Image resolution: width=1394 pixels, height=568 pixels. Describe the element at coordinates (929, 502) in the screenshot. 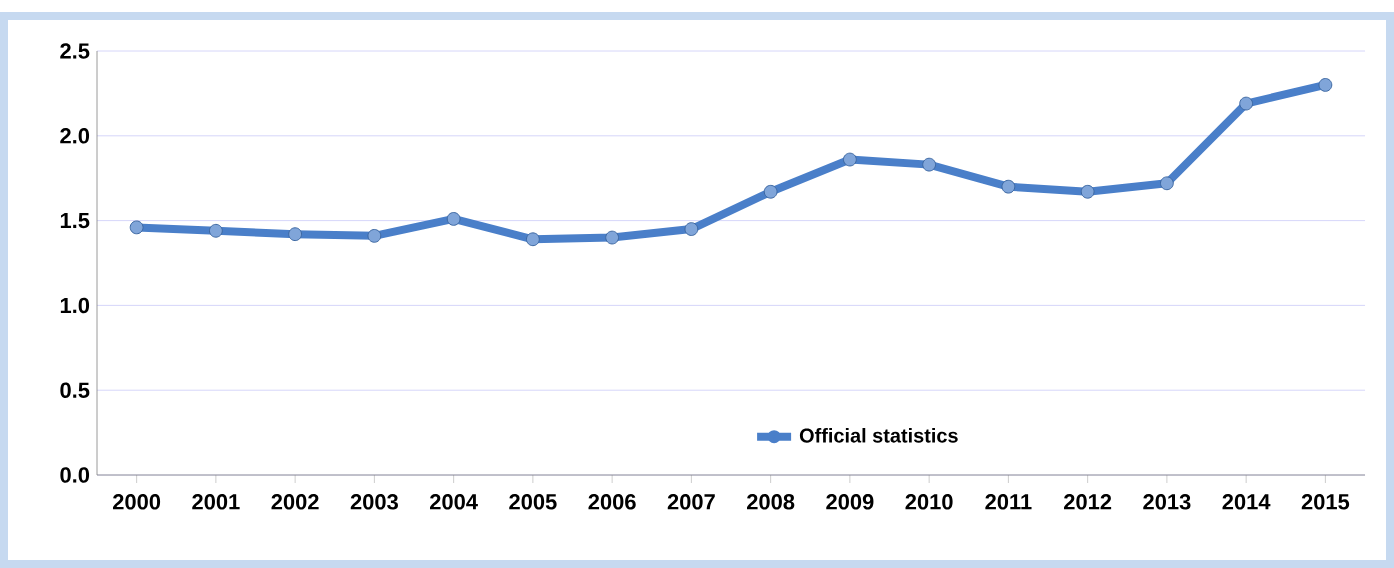

I see `x-tick-label: 2010` at that location.